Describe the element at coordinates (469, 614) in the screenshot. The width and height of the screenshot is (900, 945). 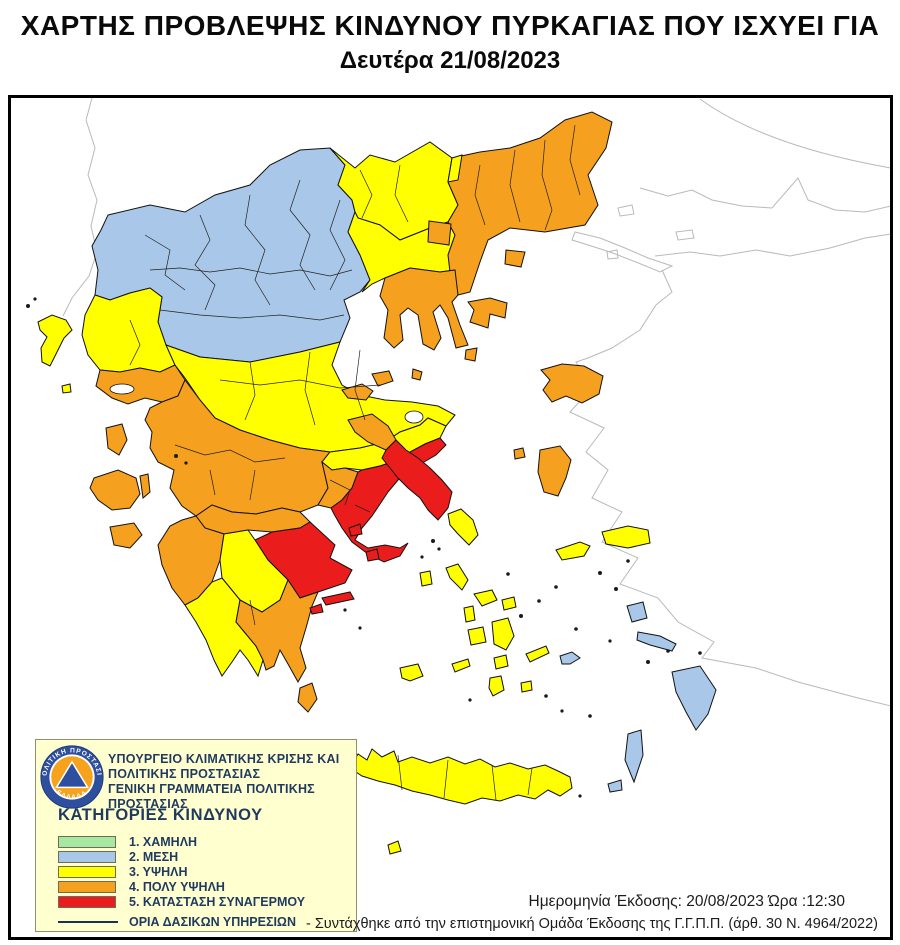
I see `region-syros` at that location.